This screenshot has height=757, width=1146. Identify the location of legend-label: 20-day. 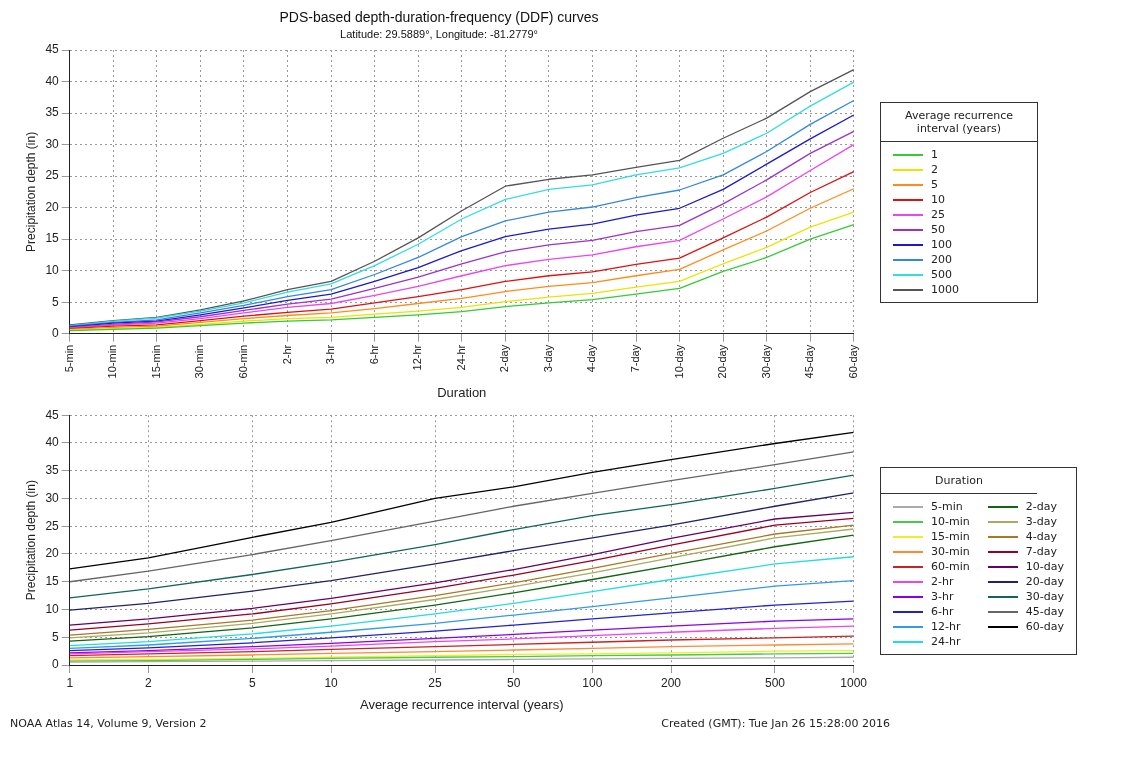
(1044, 581).